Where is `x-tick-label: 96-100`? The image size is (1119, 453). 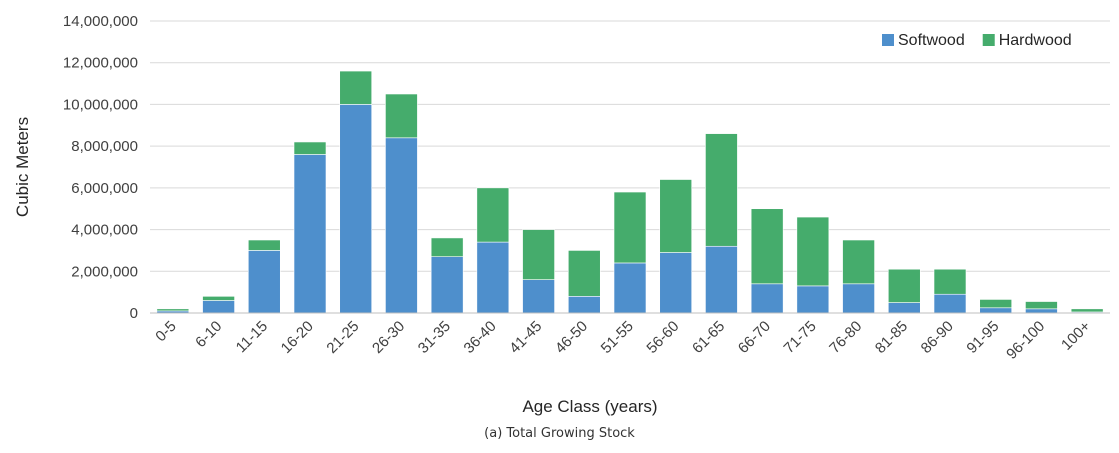 x-tick-label: 96-100 is located at coordinates (1025, 340).